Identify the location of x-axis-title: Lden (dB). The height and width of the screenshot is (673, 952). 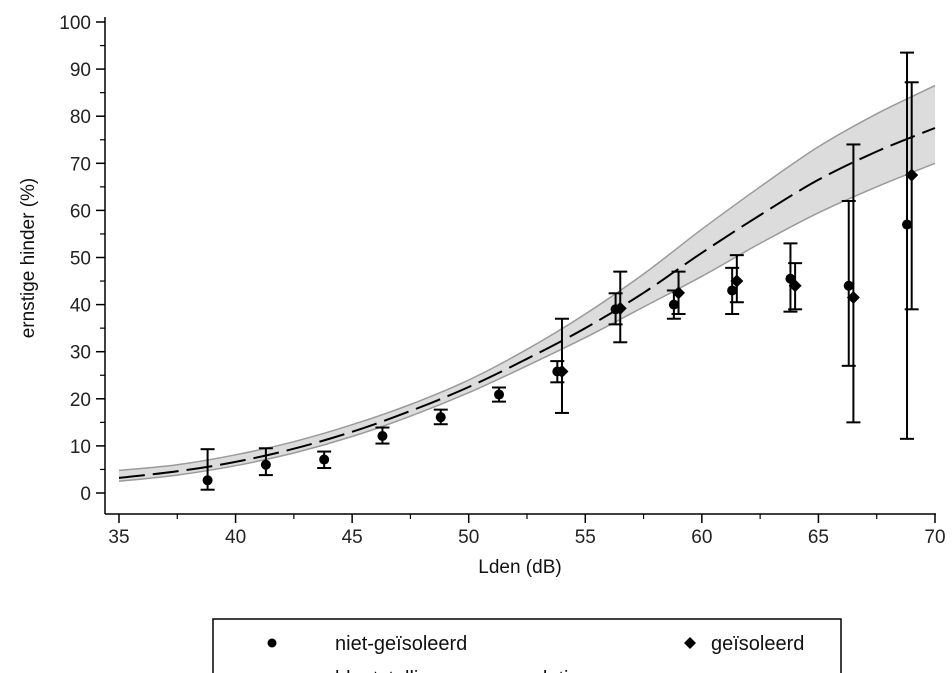
(519, 567).